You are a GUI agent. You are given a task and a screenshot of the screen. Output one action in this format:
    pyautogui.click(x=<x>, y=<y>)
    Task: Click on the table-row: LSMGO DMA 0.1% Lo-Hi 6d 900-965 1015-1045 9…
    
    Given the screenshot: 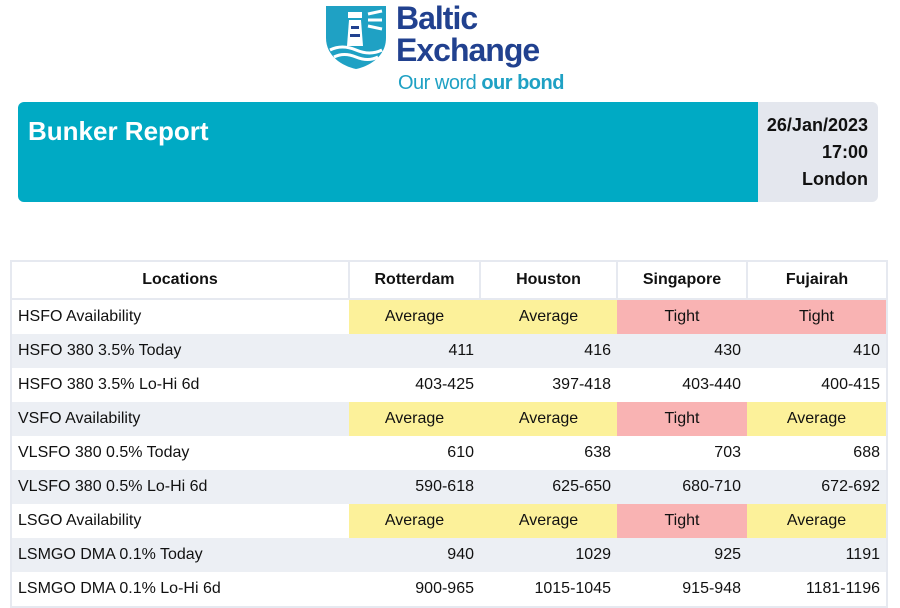 What is the action you would take?
    pyautogui.click(x=449, y=589)
    